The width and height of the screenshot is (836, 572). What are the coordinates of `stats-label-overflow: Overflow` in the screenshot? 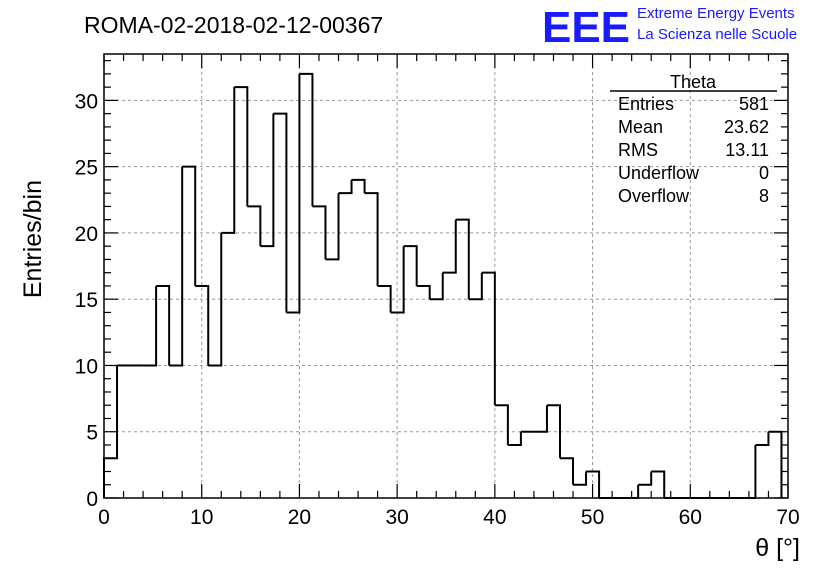 It's located at (654, 196).